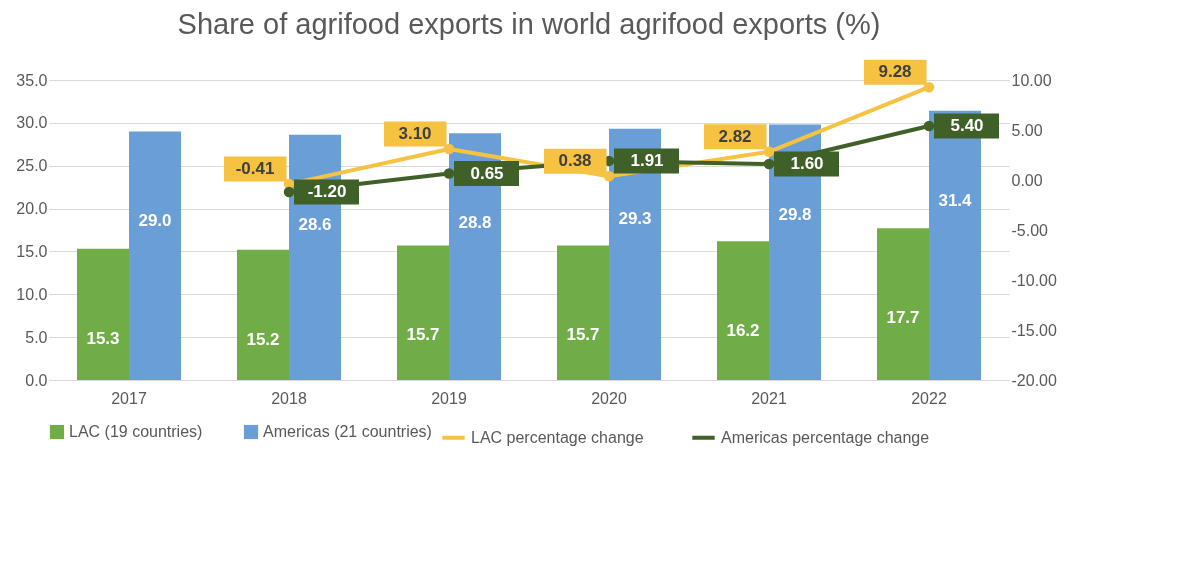 This screenshot has height=571, width=1191. Describe the element at coordinates (1034, 380) in the screenshot. I see `y2-tick-label: -20.00` at that location.